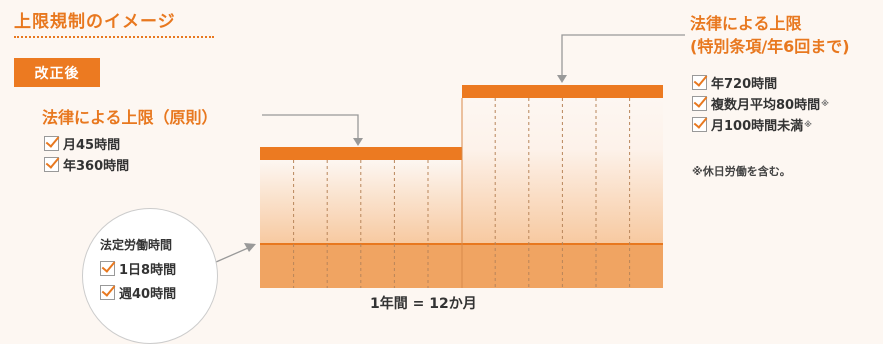 This screenshot has height=344, width=883. I want to click on check-item-label: 年720時間, so click(744, 84).